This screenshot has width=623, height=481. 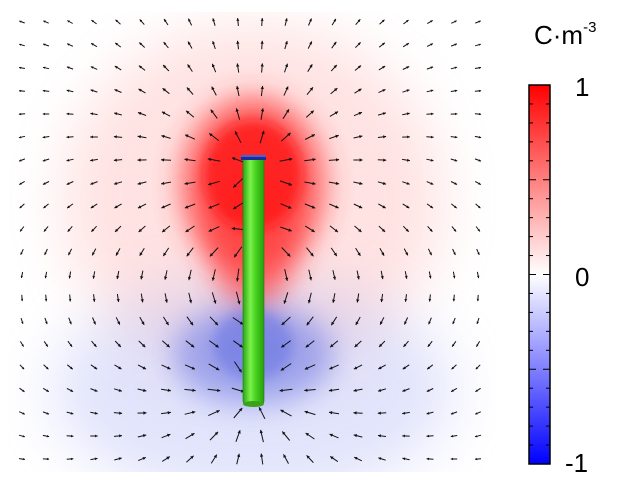 I want to click on colorbar-unit-label: C·m-3, so click(x=565, y=34).